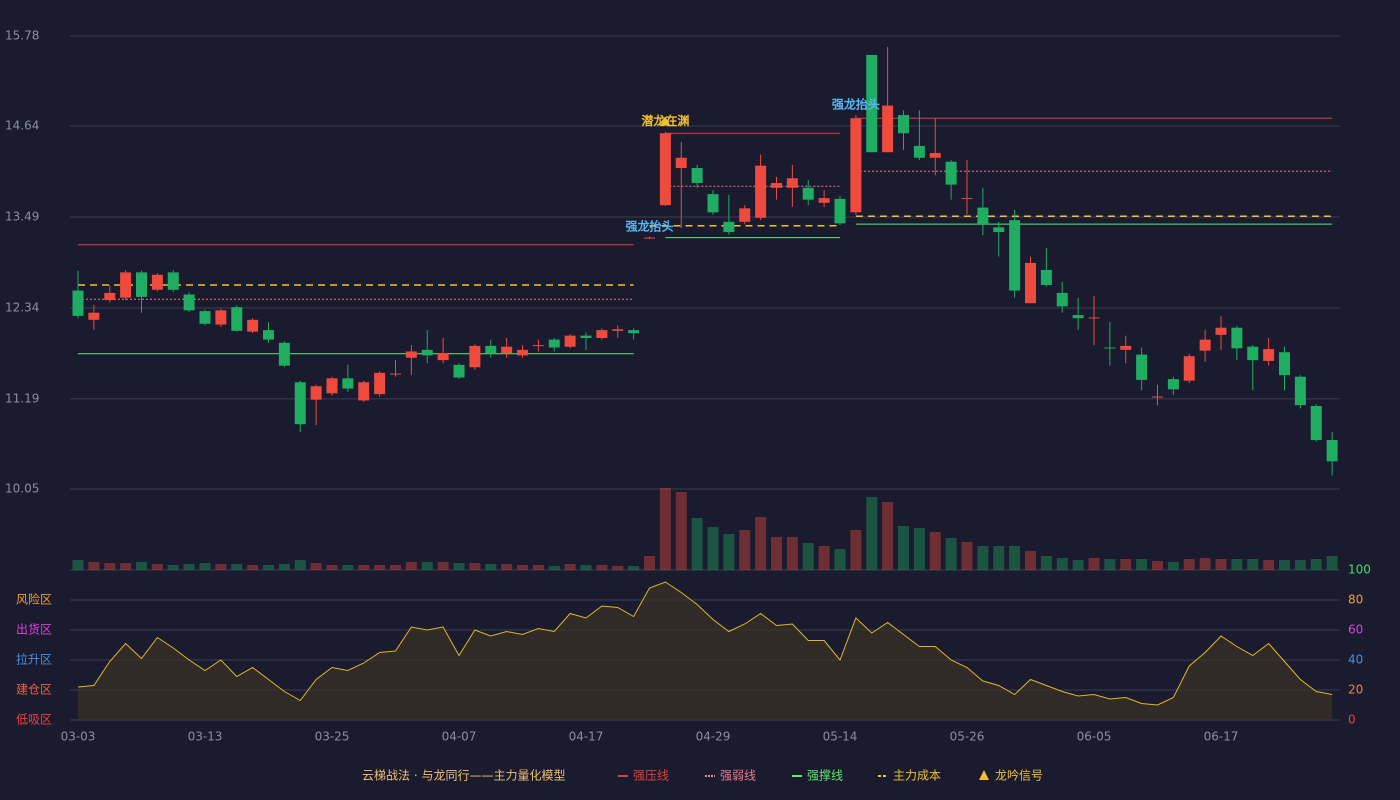  I want to click on x-tick-label: 05-14, so click(840, 737).